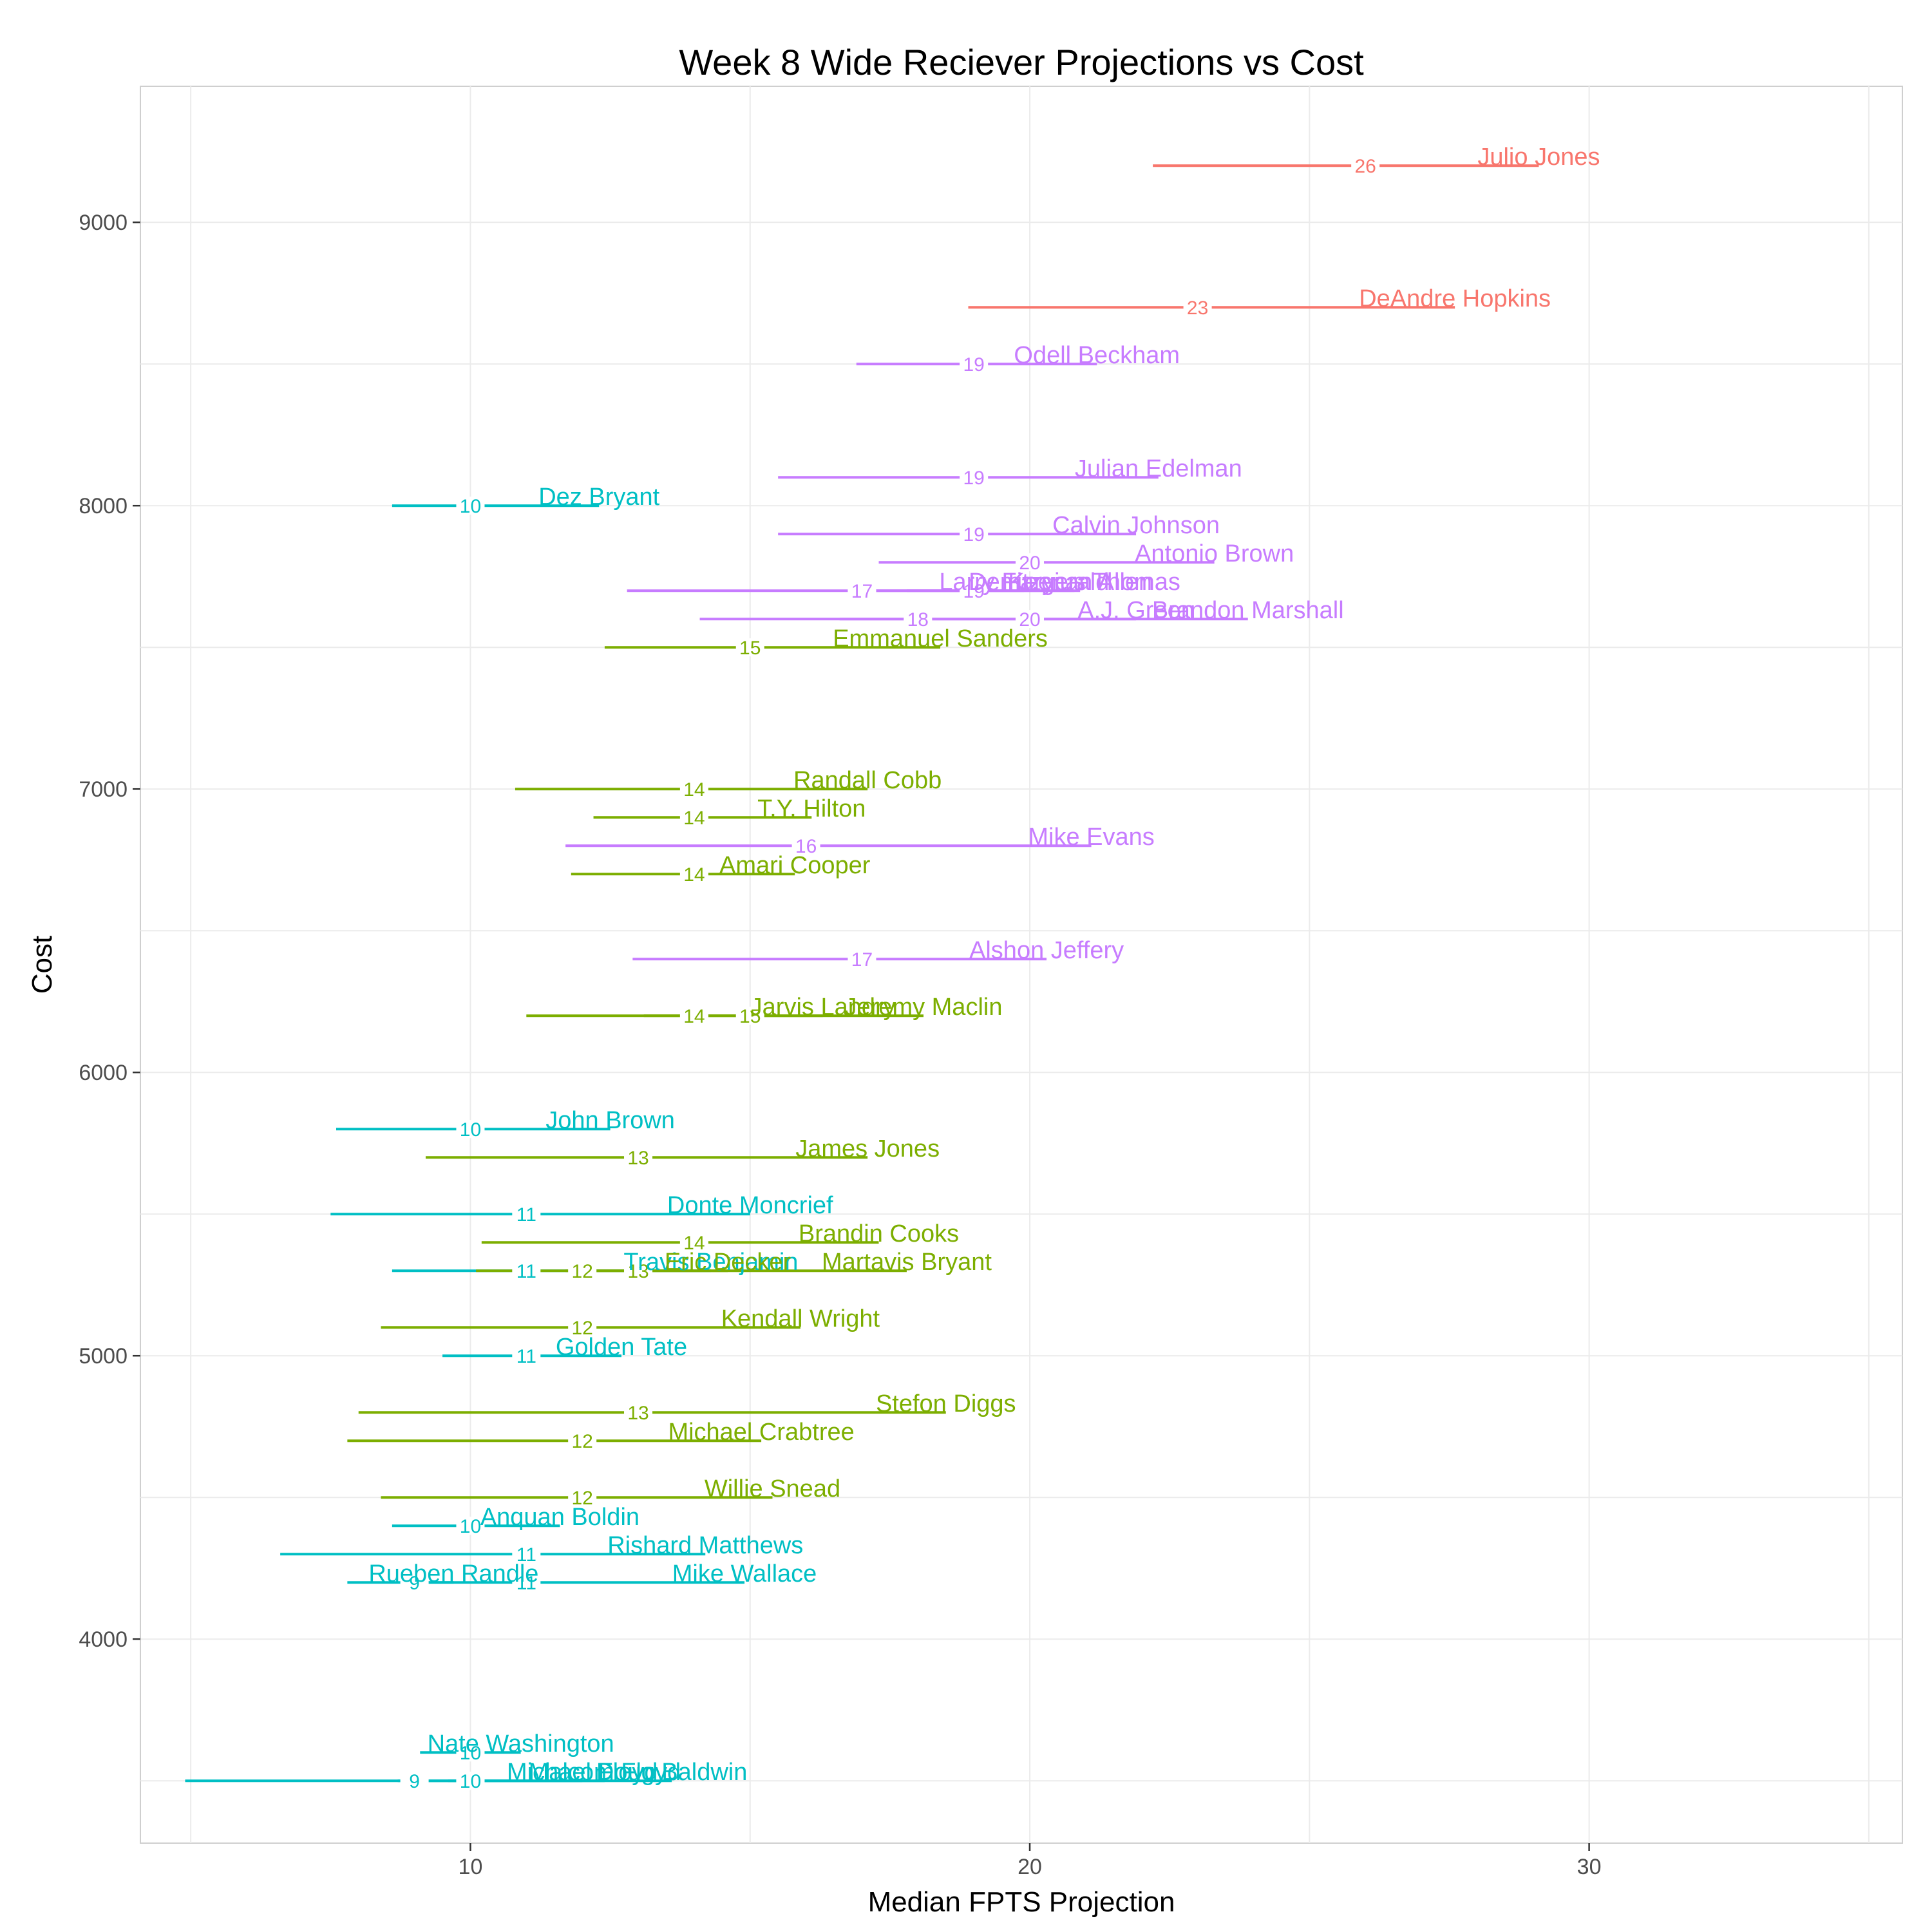 The image size is (1932, 1932). Describe the element at coordinates (559, 1517) in the screenshot. I see `player-name-label: Anquan Boldin` at that location.